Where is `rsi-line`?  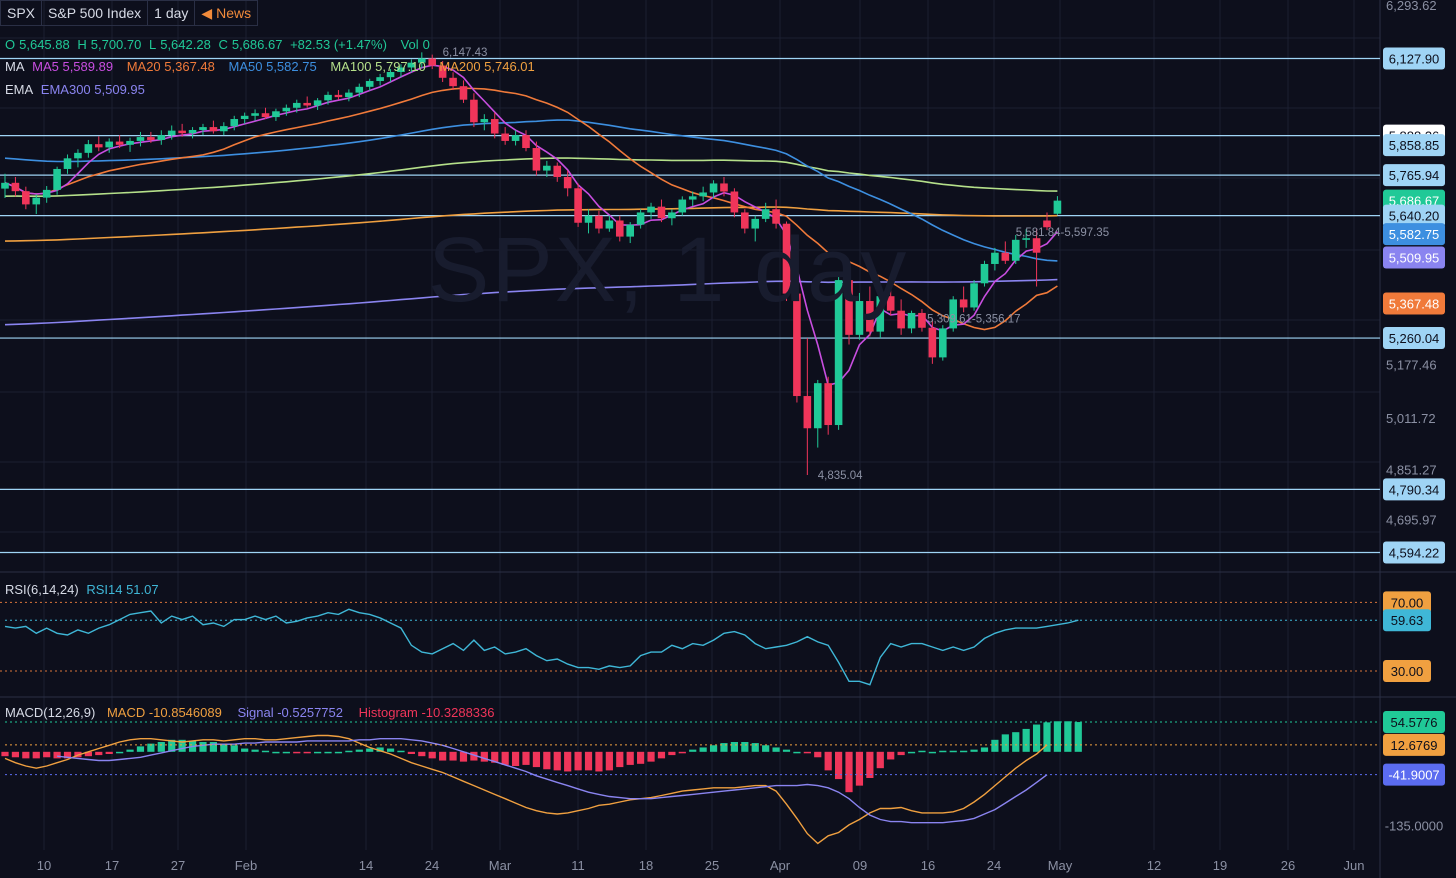
rsi-line is located at coordinates (541, 647).